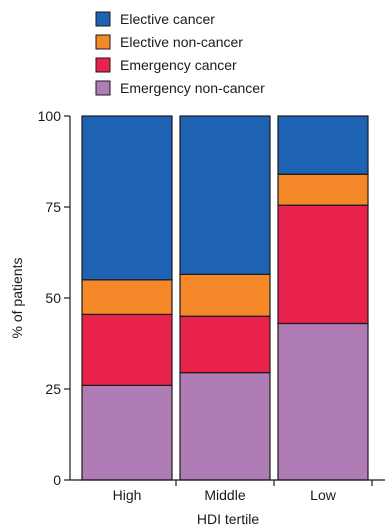  What do you see at coordinates (225, 344) in the screenshot?
I see `bar-segment-middle-emergency-cancer` at bounding box center [225, 344].